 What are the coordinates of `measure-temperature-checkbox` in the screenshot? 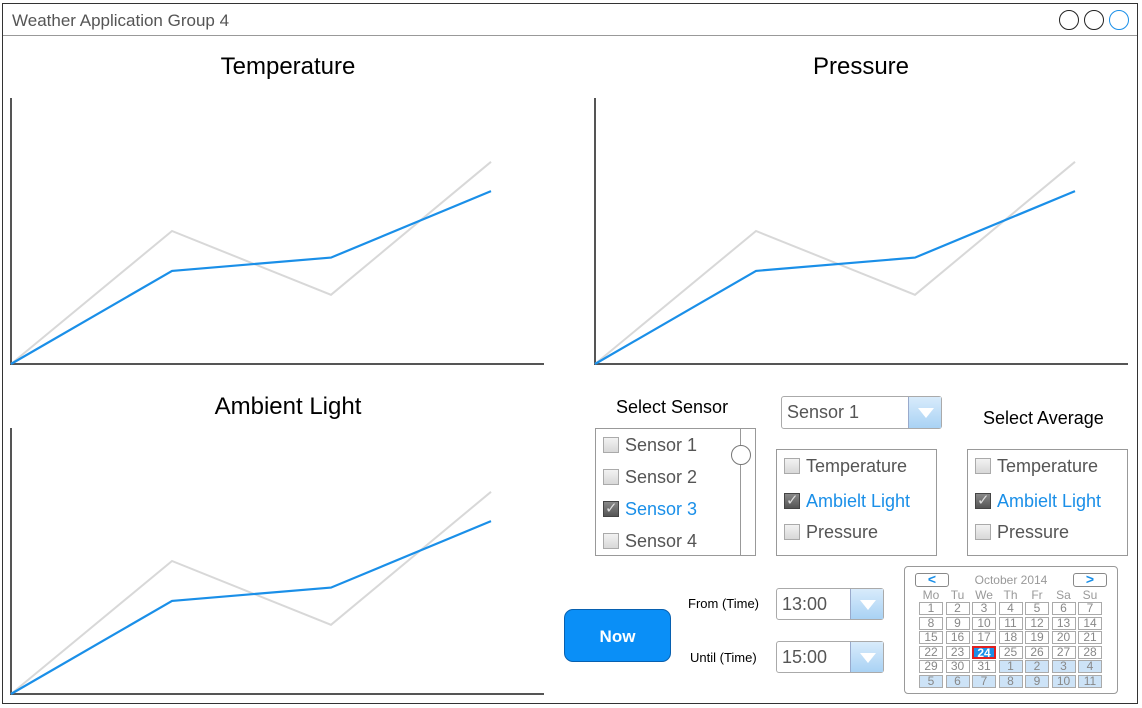 It's located at (792, 466).